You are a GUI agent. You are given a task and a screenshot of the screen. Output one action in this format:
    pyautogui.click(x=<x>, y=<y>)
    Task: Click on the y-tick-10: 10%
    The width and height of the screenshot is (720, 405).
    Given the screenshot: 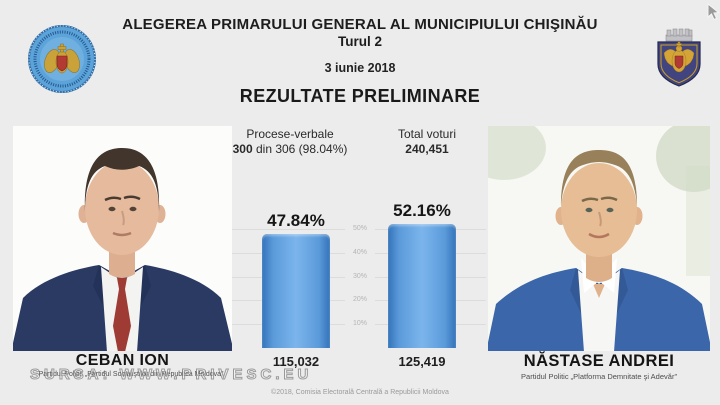 What is the action you would take?
    pyautogui.click(x=360, y=324)
    